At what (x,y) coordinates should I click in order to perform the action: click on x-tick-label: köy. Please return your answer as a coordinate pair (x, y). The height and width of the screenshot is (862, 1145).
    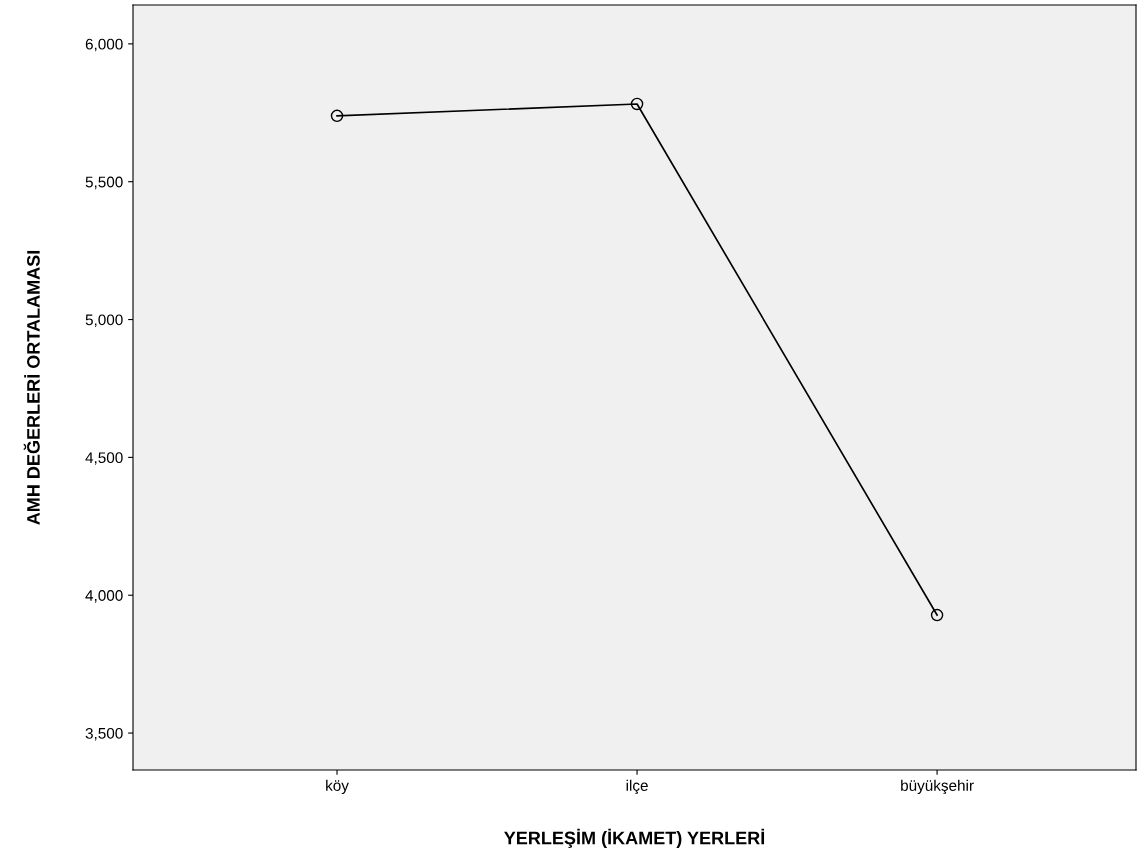
    Looking at the image, I should click on (337, 786).